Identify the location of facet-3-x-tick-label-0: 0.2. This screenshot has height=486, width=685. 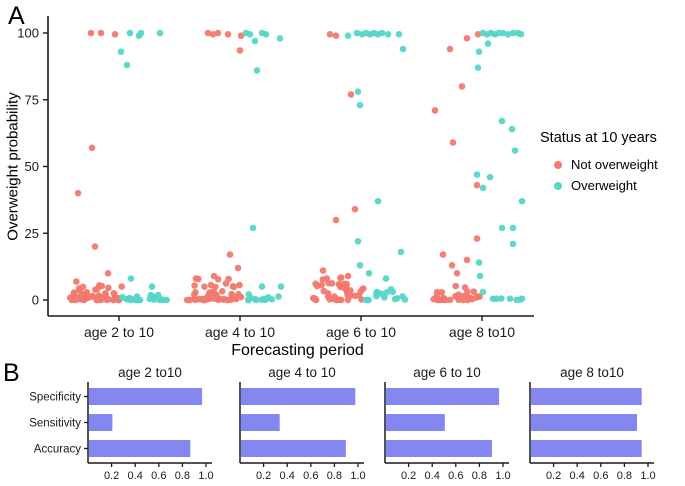
(553, 476).